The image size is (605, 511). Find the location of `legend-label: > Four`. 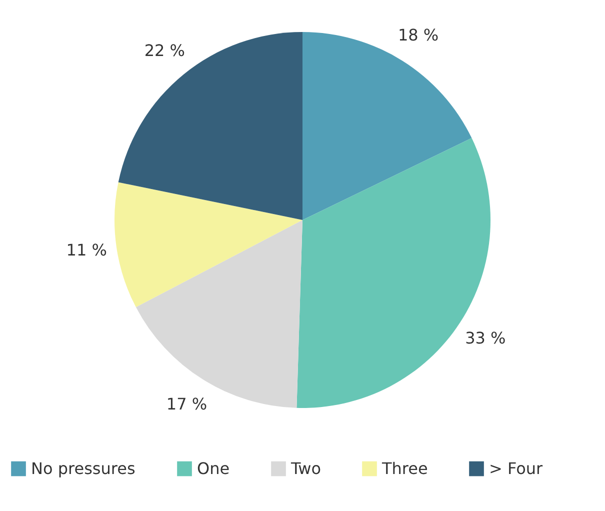

legend-label: > Four is located at coordinates (516, 468).